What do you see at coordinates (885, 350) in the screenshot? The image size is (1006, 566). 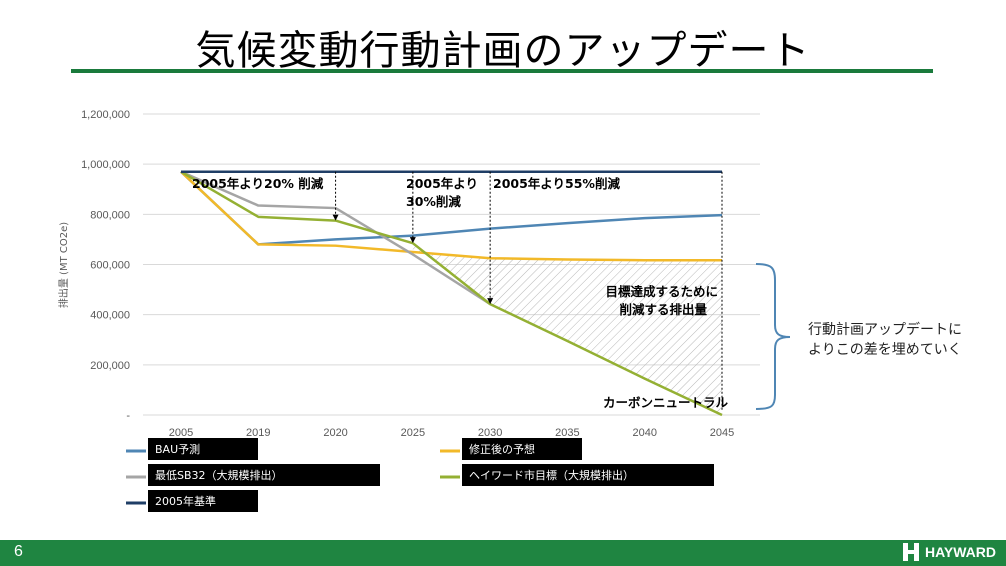 I see `gap-note-line-2: よりこの差を埋めていく` at bounding box center [885, 350].